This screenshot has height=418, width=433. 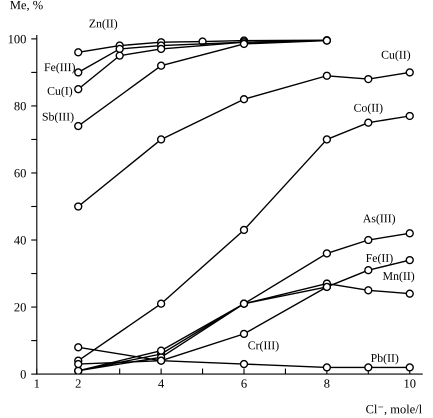 What do you see at coordinates (398, 277) in the screenshot?
I see `series-label: Mn(II)` at bounding box center [398, 277].